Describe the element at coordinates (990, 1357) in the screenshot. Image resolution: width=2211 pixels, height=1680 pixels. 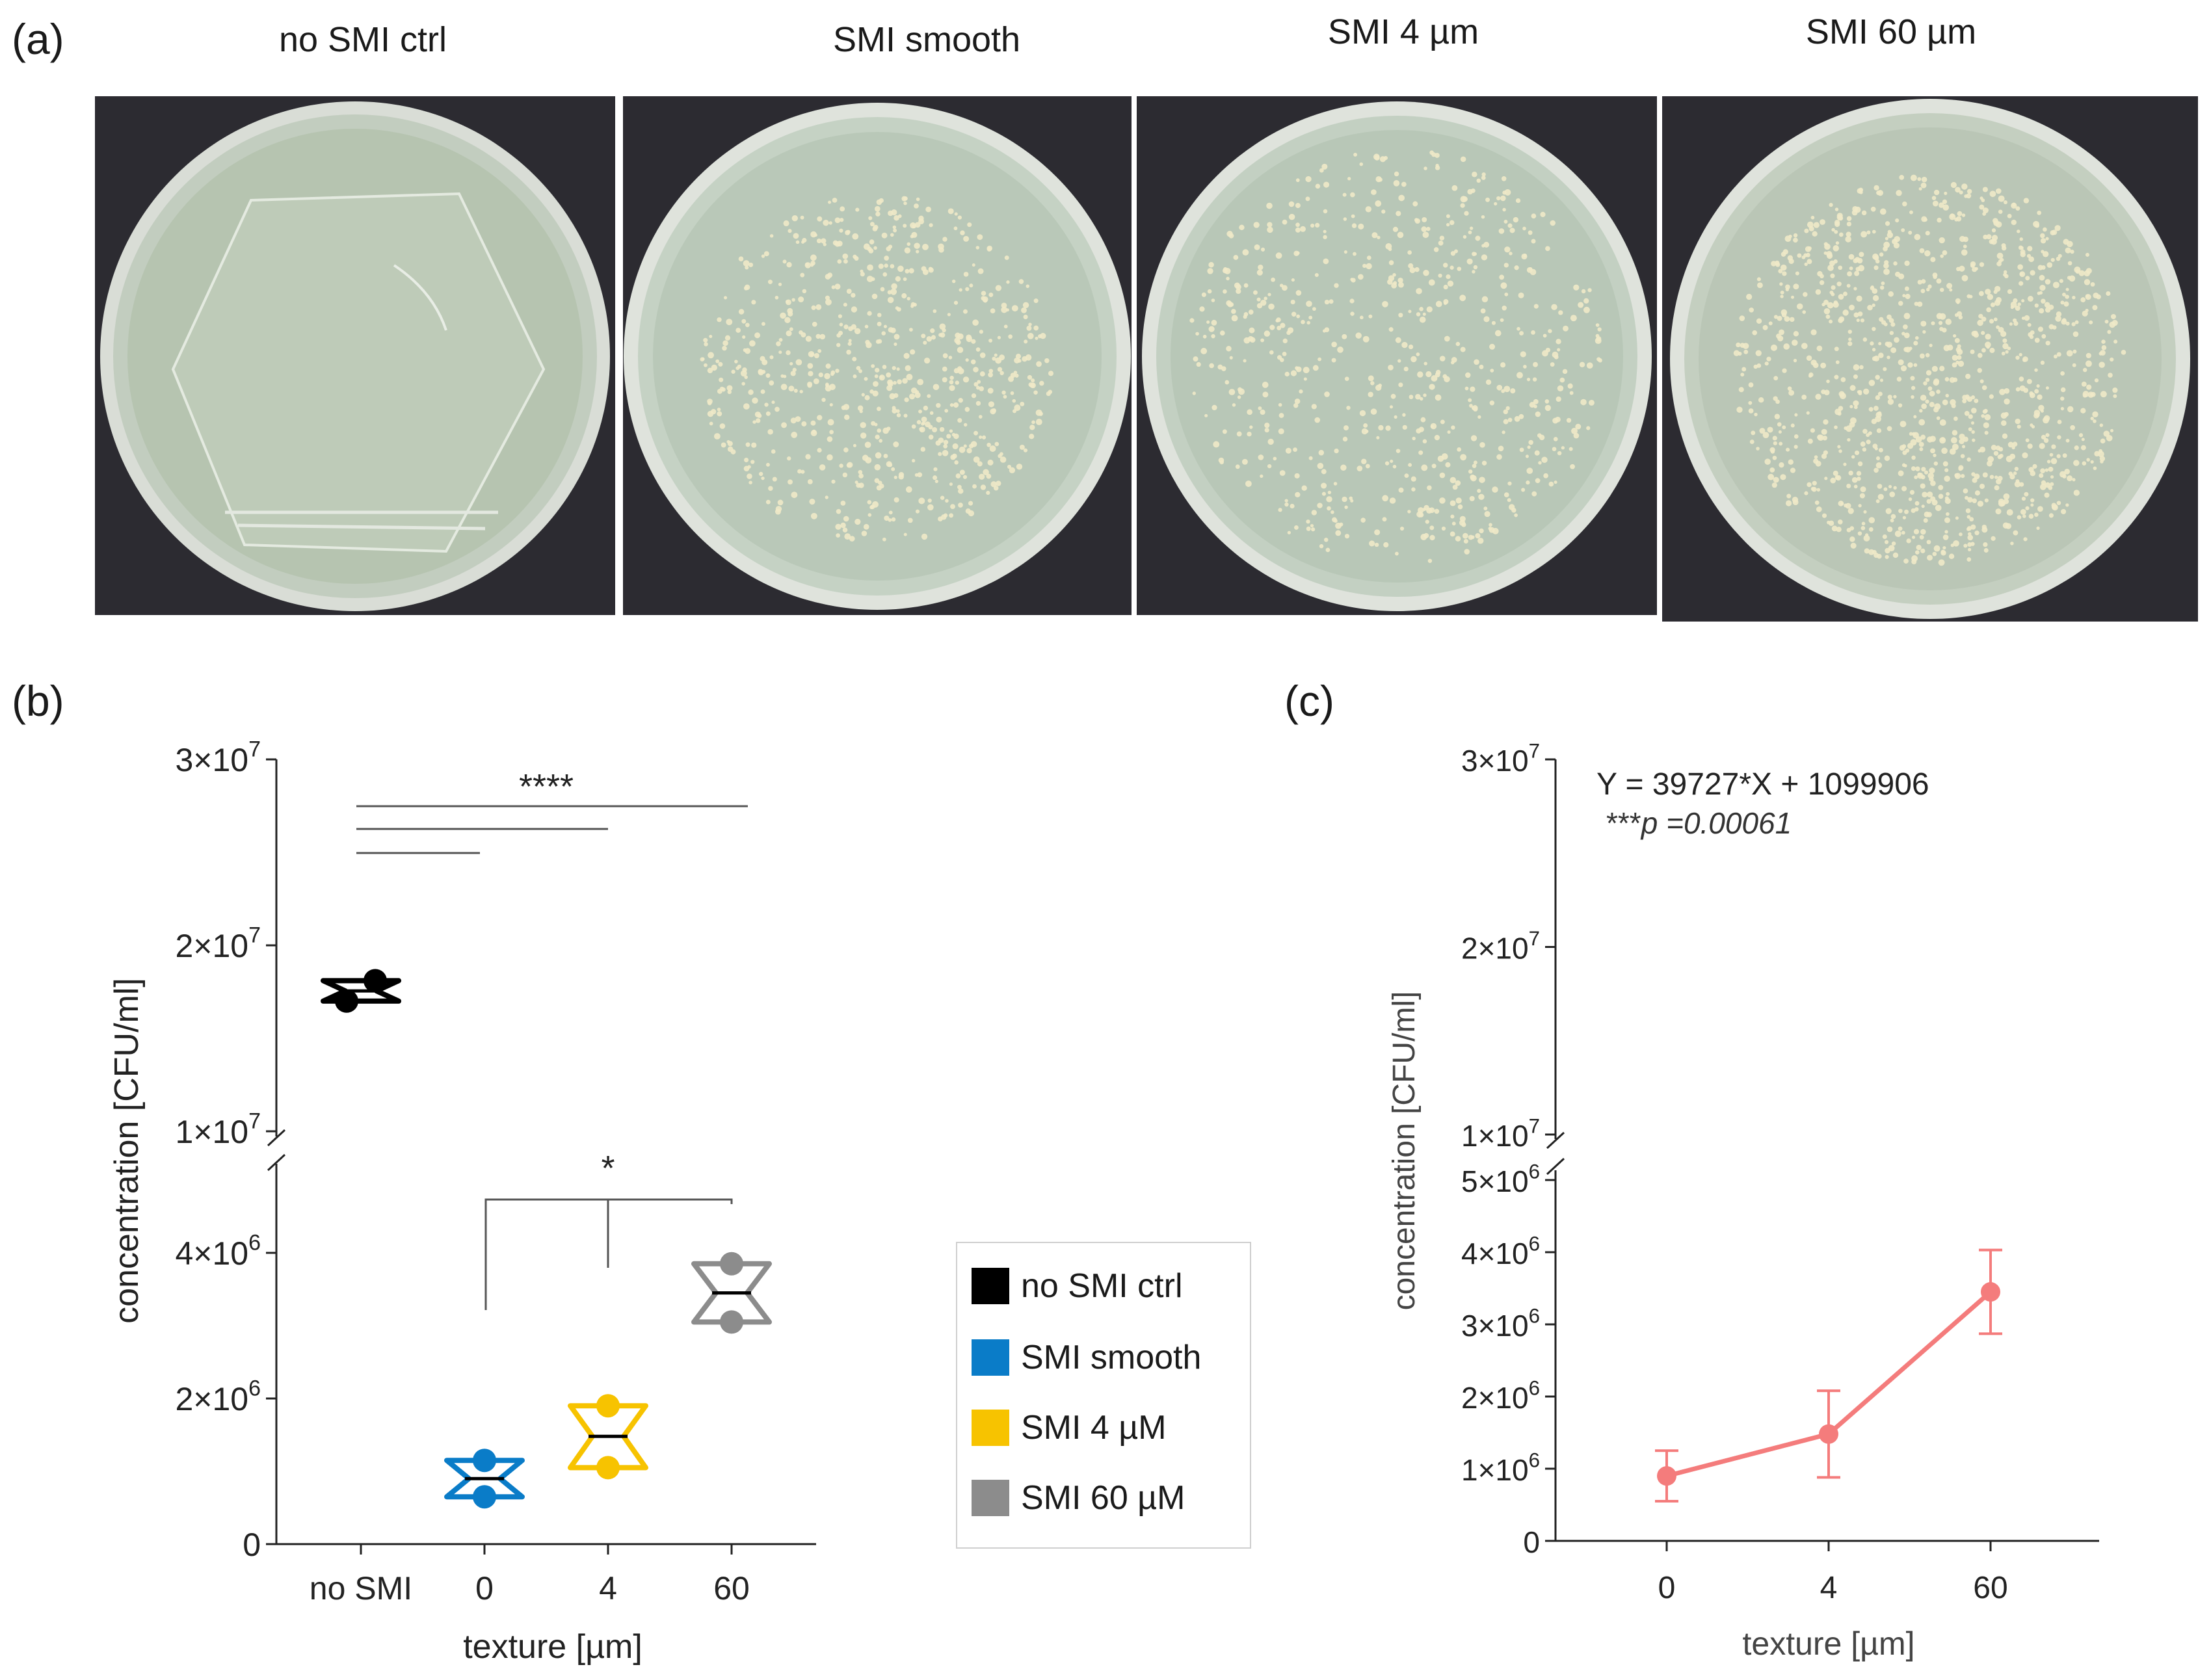
I see `legend-swatch` at that location.